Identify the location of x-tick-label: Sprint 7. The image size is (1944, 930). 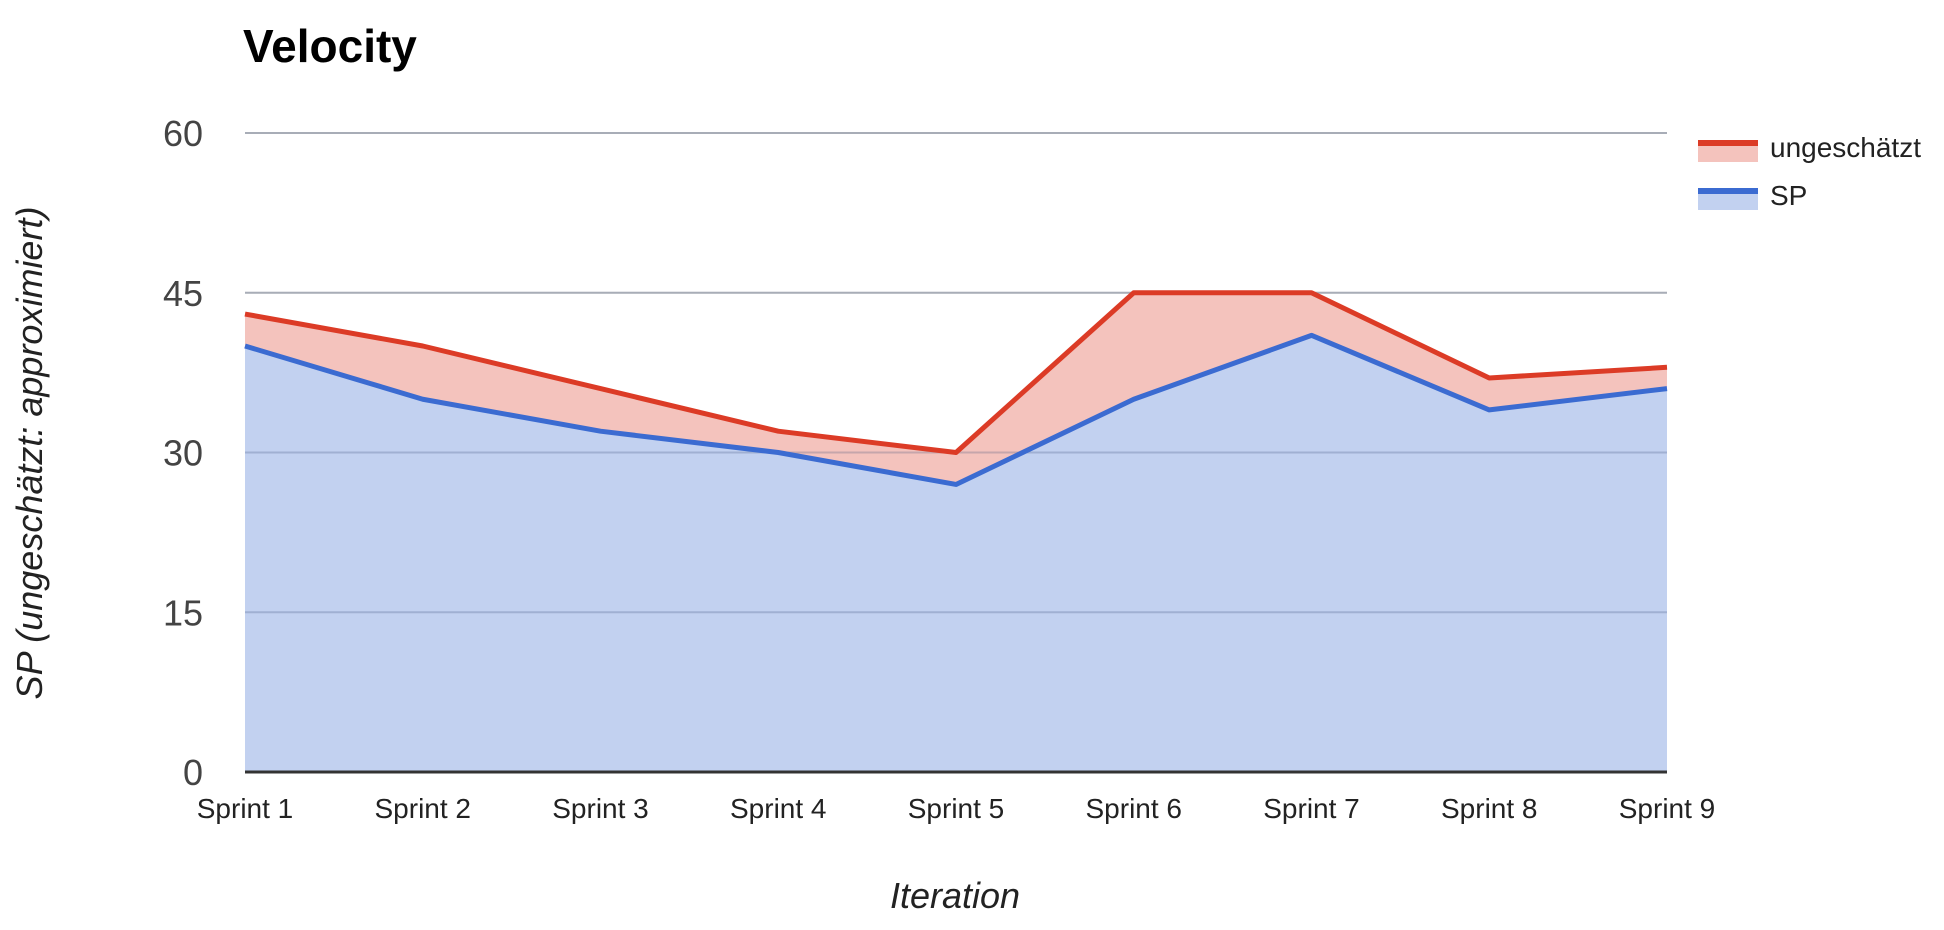
(1311, 808).